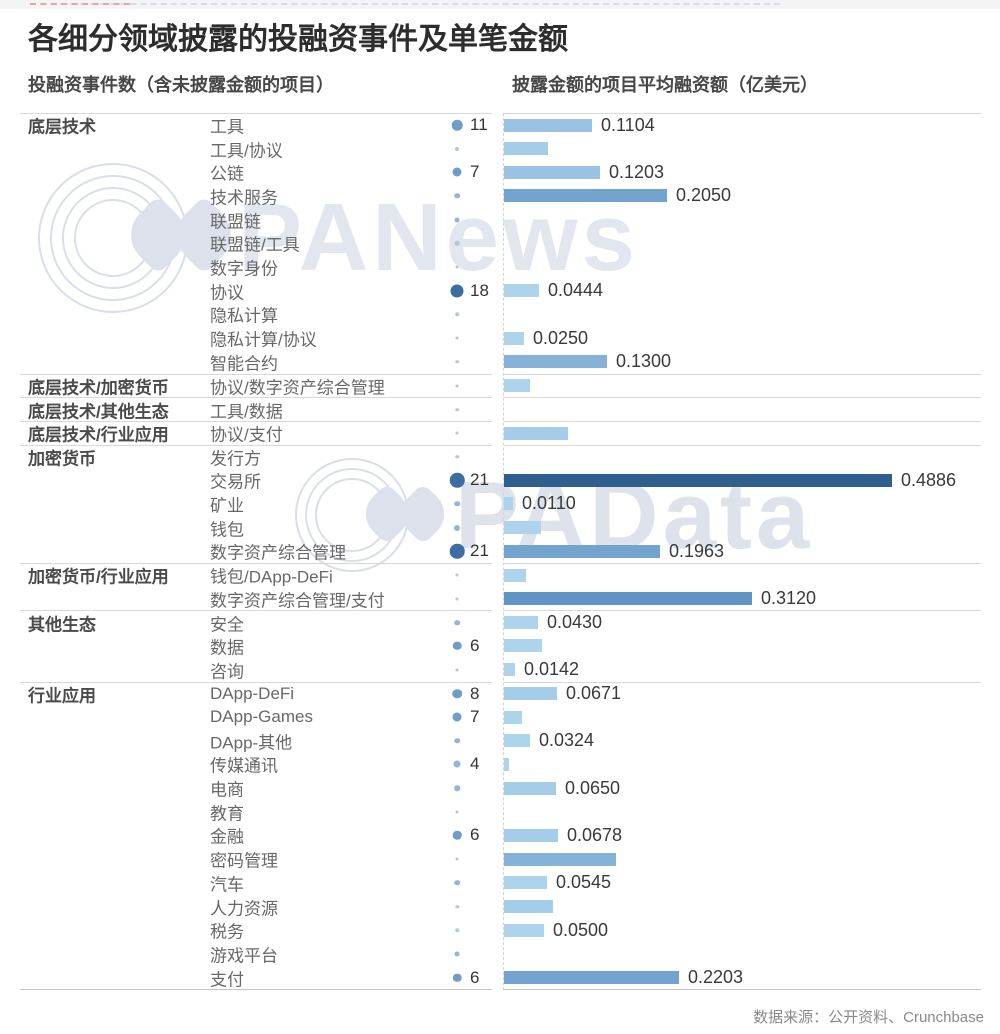  What do you see at coordinates (235, 222) in the screenshot?
I see `subcategory-label: 联盟链` at bounding box center [235, 222].